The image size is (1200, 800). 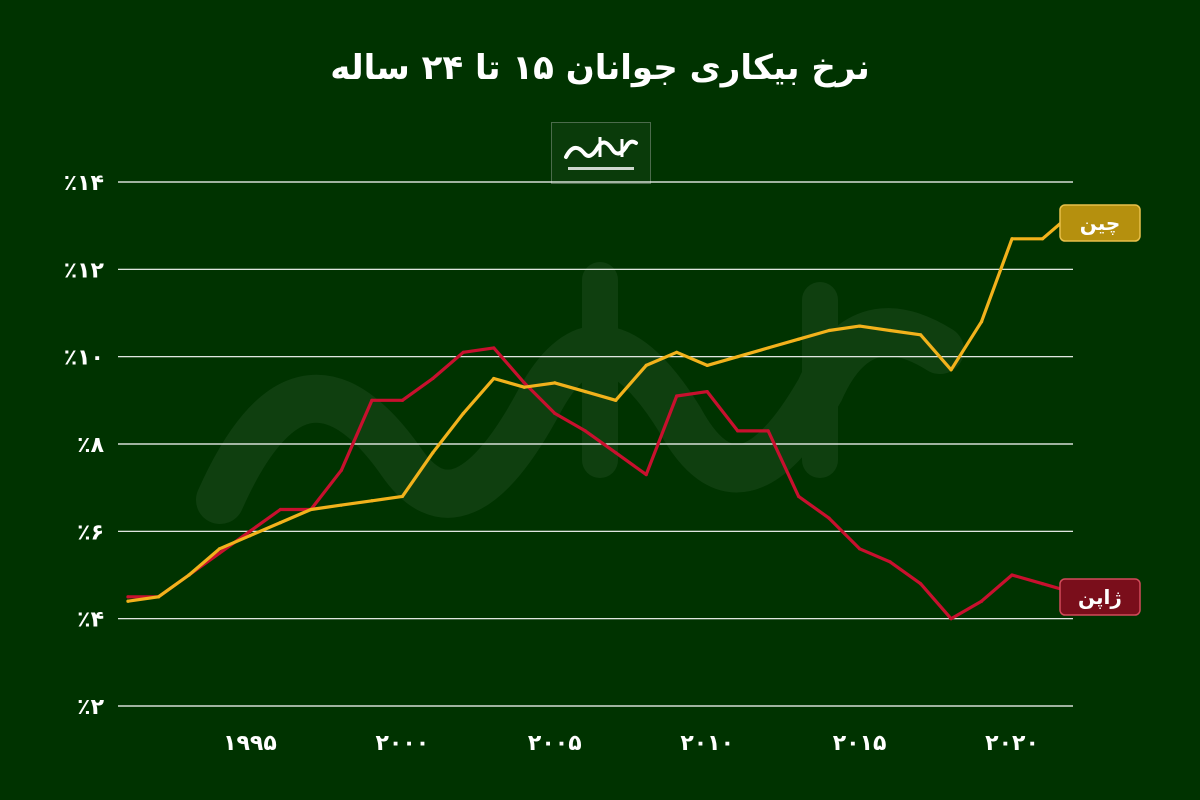 I want to click on x-tick-label: ۲۰۰۵, so click(x=555, y=743).